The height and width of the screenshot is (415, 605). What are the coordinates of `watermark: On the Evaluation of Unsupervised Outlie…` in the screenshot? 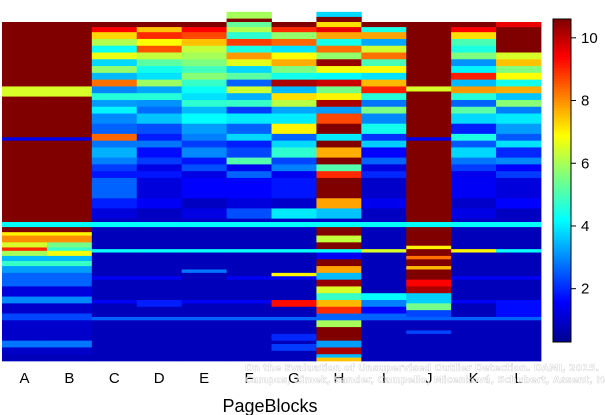 It's located at (425, 374).